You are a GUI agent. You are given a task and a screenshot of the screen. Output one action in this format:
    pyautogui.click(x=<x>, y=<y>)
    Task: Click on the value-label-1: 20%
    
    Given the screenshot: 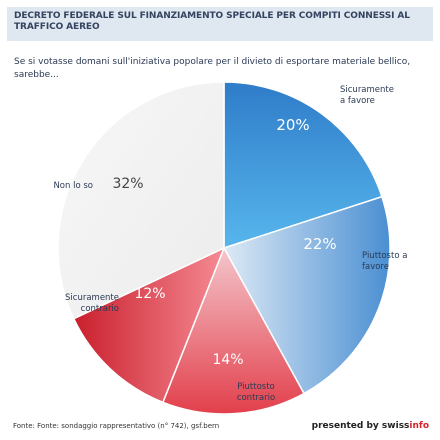 What is the action you would take?
    pyautogui.click(x=292, y=125)
    